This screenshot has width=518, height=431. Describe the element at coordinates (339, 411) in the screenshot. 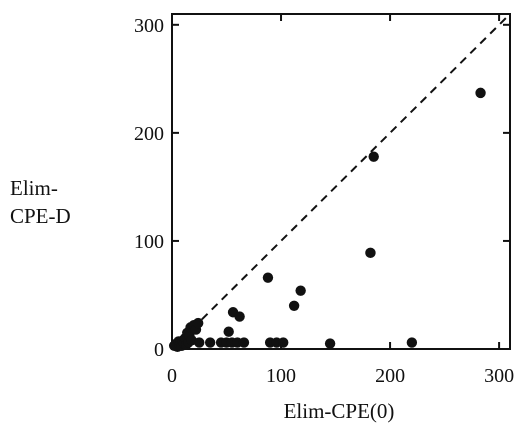

I see `x-axis-title: Elim-CPE(0)` at that location.